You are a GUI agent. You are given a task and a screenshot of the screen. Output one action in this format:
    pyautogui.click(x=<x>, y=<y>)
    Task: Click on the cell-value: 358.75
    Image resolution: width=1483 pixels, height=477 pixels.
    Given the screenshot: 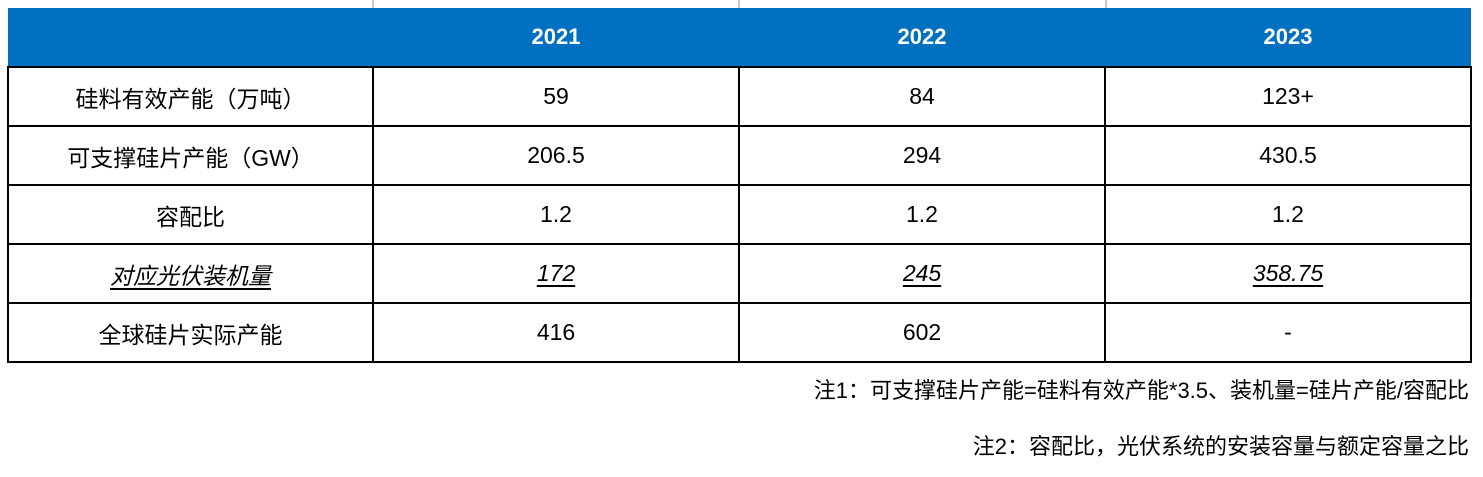 What is the action you would take?
    pyautogui.click(x=1288, y=273)
    